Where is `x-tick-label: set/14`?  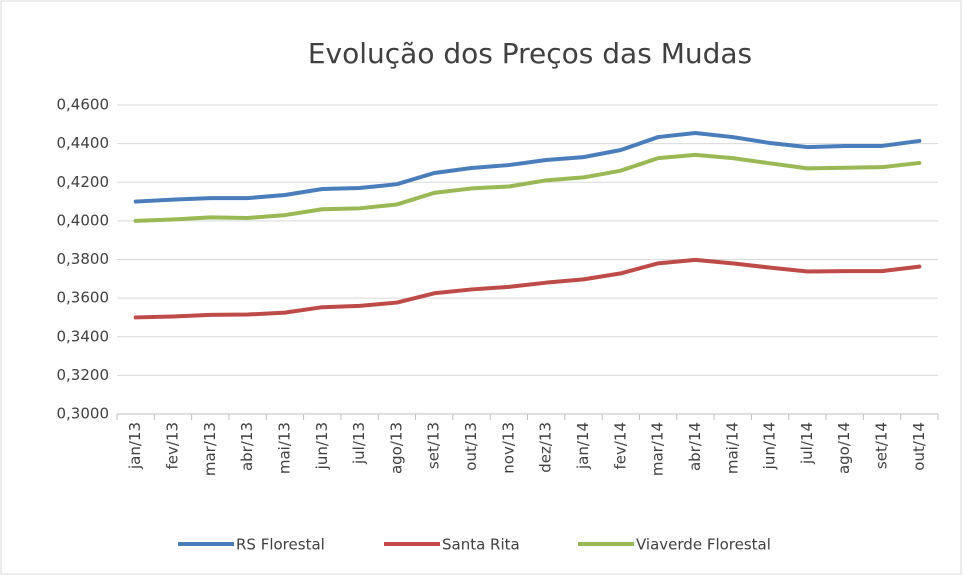 x-tick-label: set/14 is located at coordinates (882, 445).